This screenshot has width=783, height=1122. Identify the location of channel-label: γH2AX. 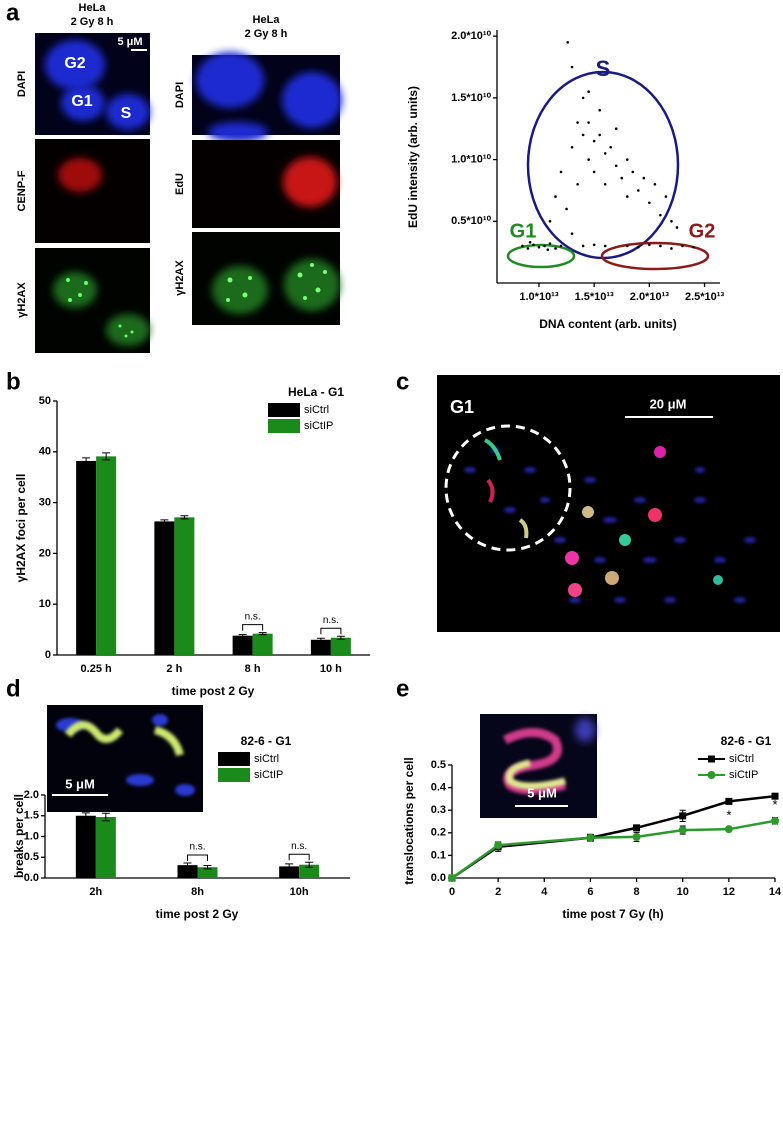
(22, 300).